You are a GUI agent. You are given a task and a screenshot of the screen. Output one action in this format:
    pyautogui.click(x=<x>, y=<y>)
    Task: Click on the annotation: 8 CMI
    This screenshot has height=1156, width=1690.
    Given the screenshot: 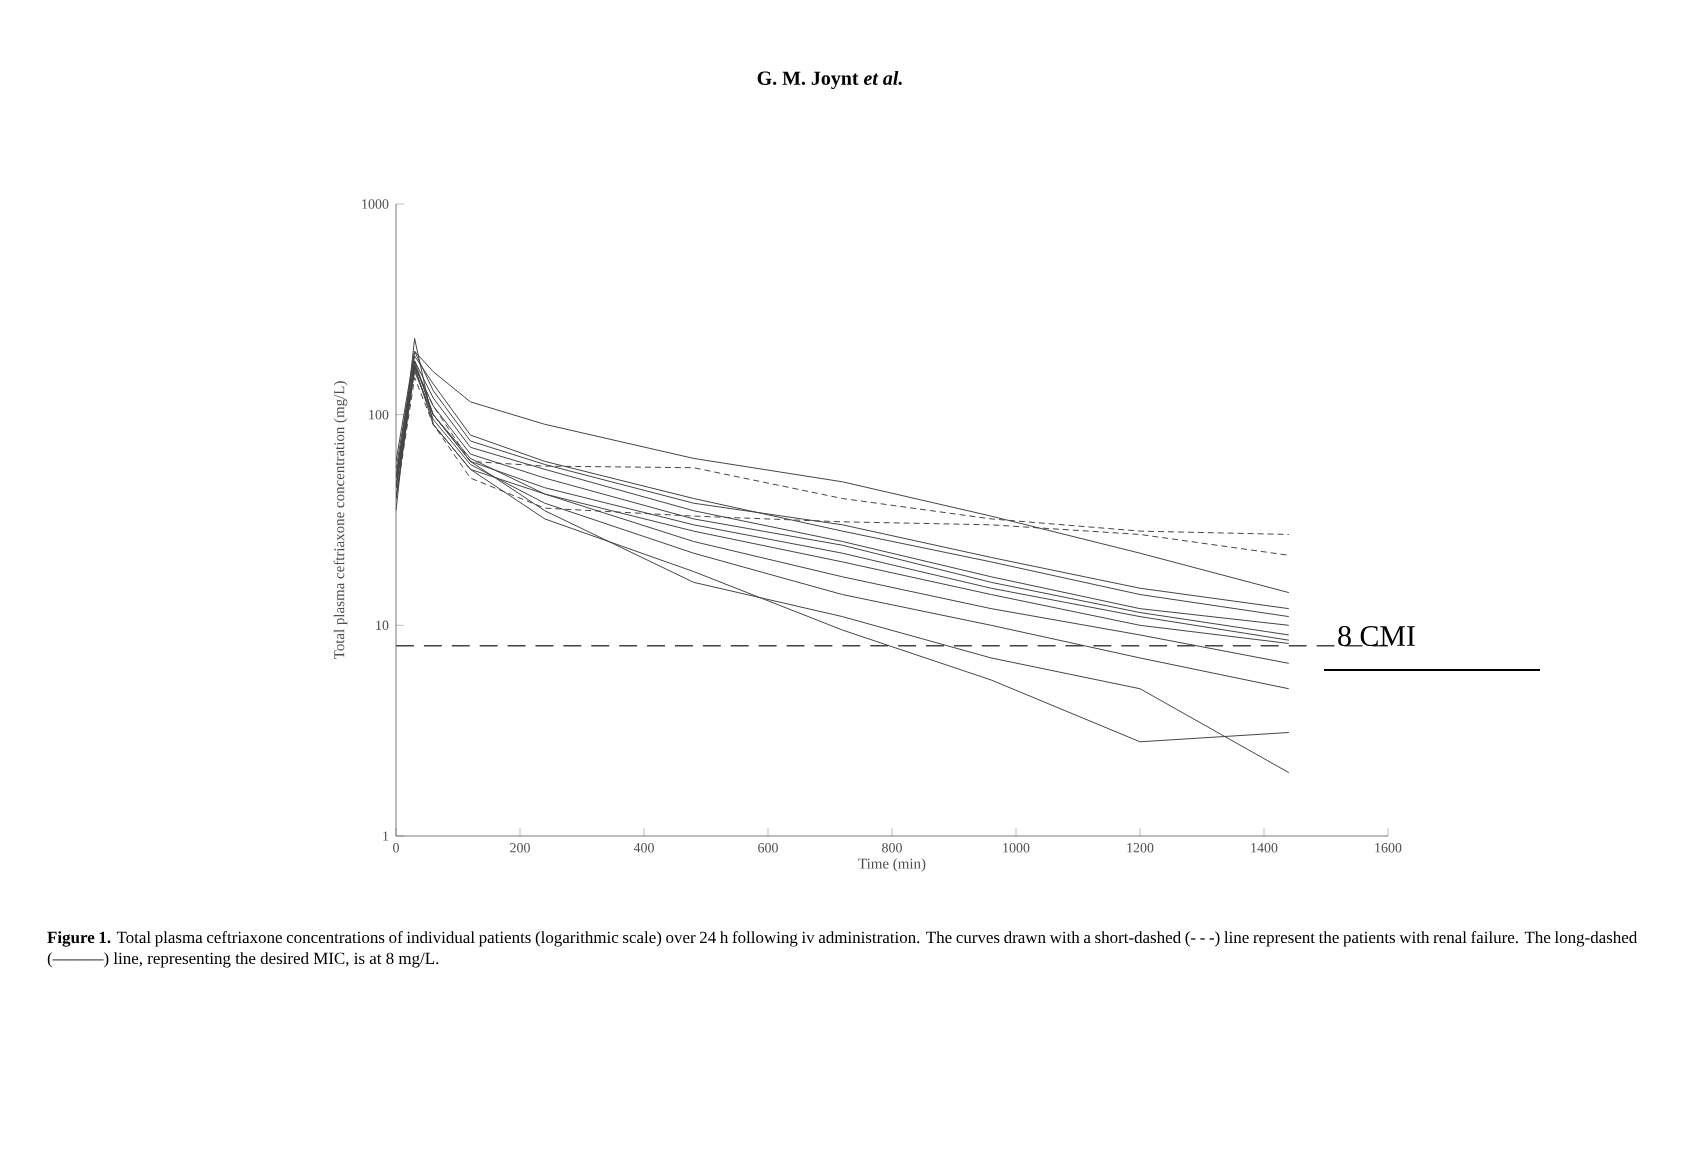 What is the action you would take?
    pyautogui.click(x=1376, y=636)
    